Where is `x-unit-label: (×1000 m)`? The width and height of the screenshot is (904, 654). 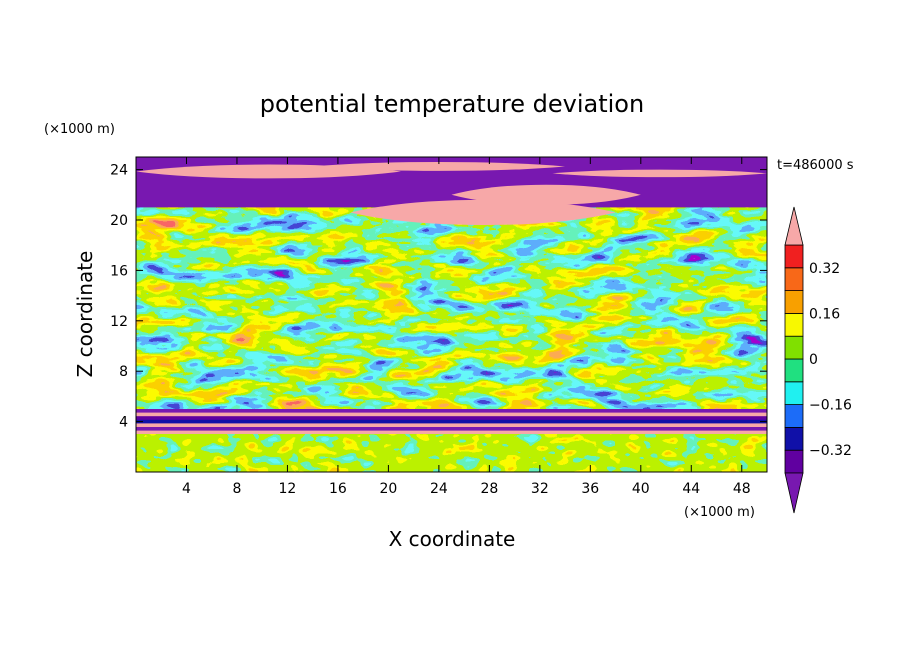 x-unit-label: (×1000 m) is located at coordinates (719, 512).